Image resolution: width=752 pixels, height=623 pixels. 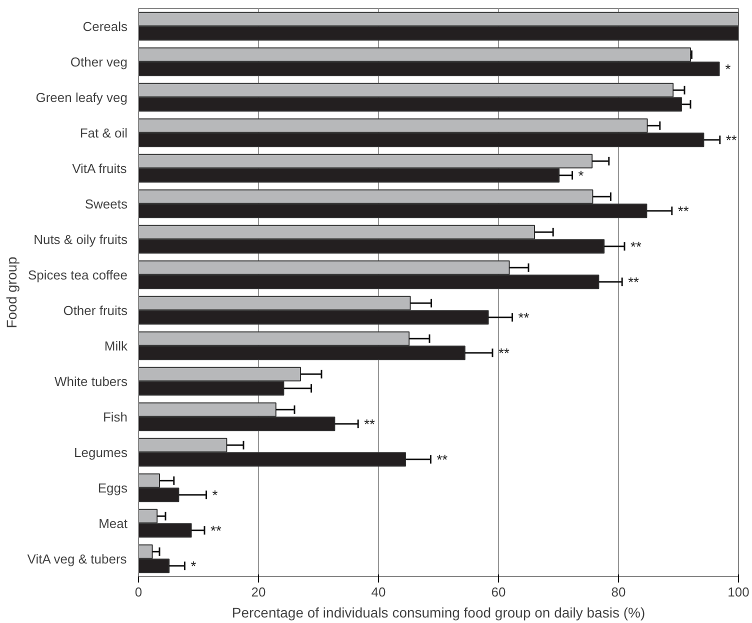 I want to click on y-tick-label: White tubers, so click(x=91, y=381).